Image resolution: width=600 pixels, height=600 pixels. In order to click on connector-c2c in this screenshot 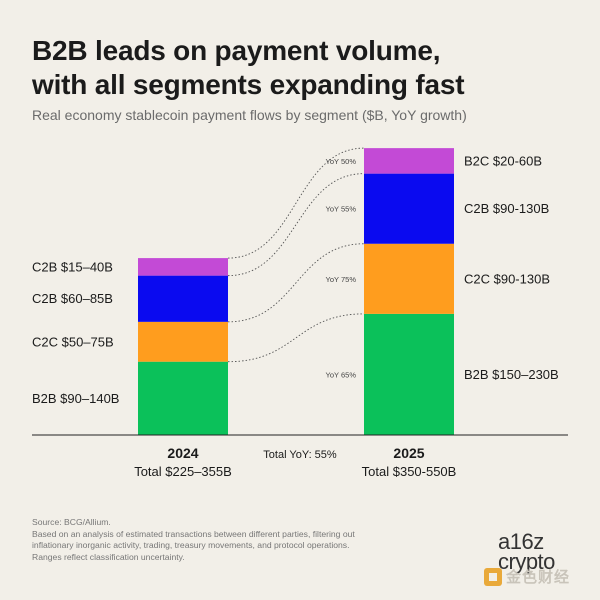, I will do `click(296, 283)`.